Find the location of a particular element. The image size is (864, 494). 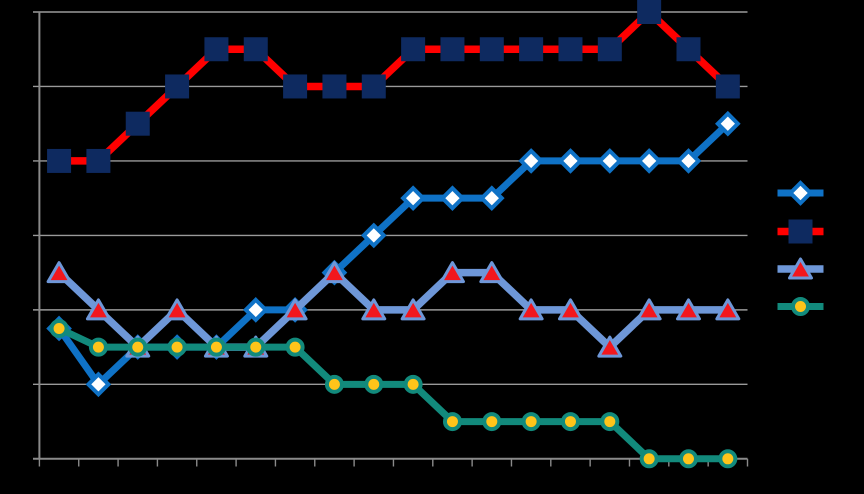

circle-series-marker-legend is located at coordinates (800, 306).